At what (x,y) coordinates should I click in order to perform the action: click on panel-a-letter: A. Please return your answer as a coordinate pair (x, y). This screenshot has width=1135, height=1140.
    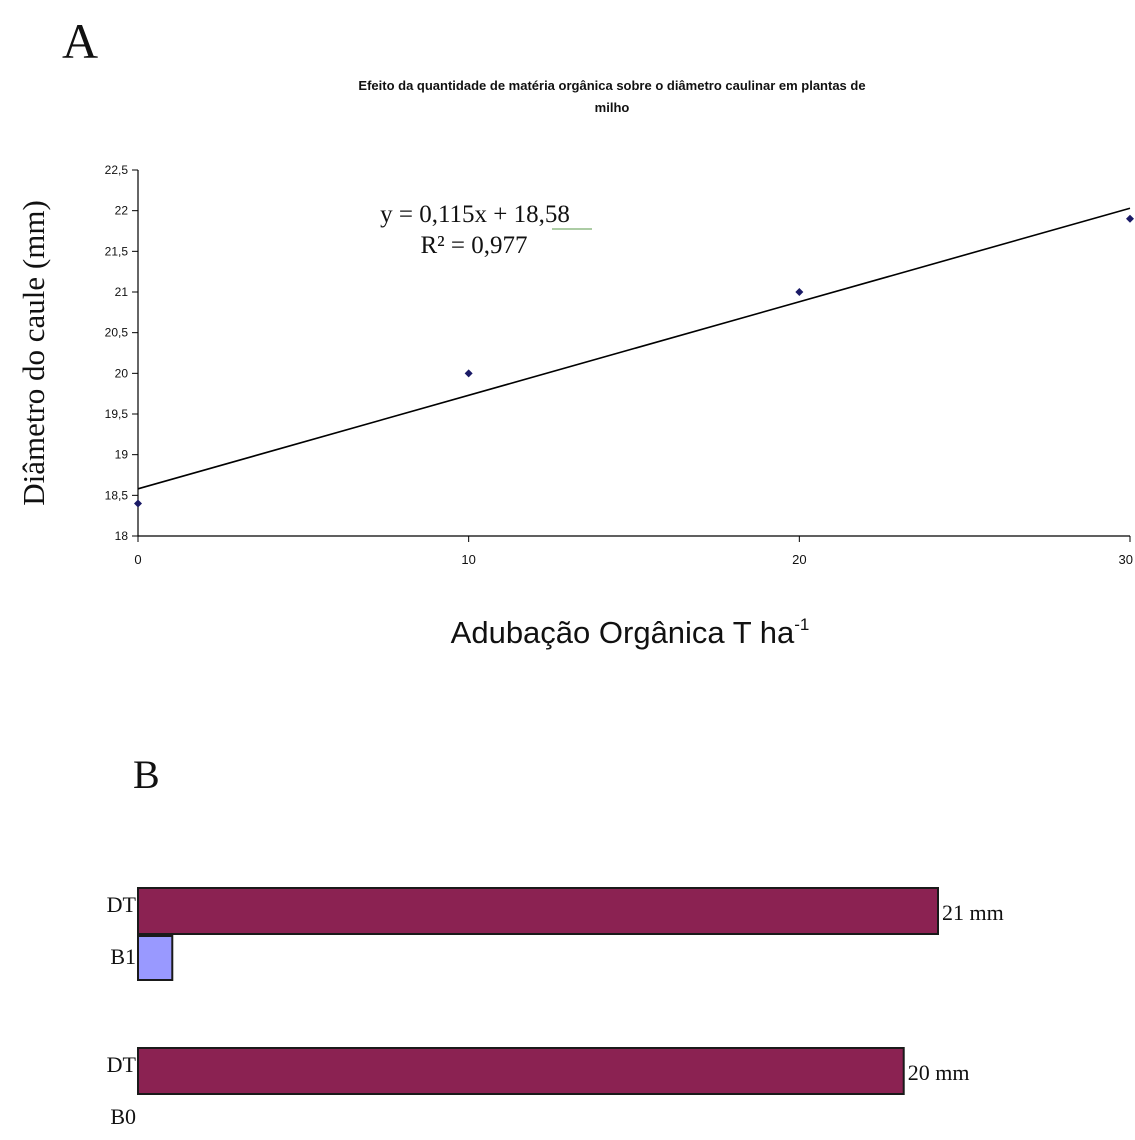
    Looking at the image, I should click on (80, 41).